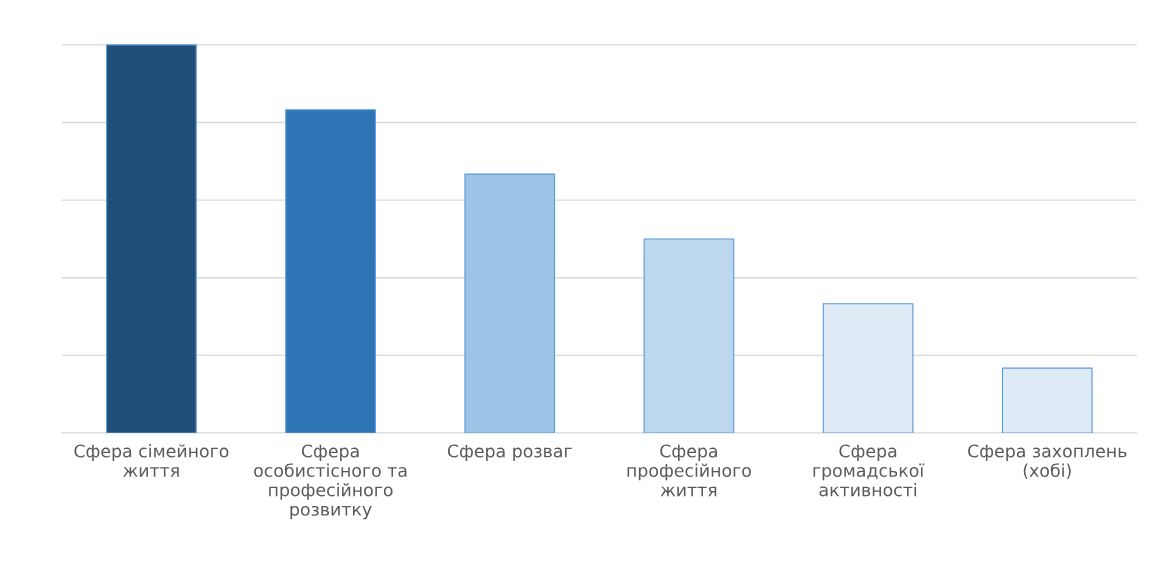 Image resolution: width=1166 pixels, height=566 pixels. What do you see at coordinates (689, 470) in the screenshot?
I see `x-tick-label: Сфера професійного життя` at bounding box center [689, 470].